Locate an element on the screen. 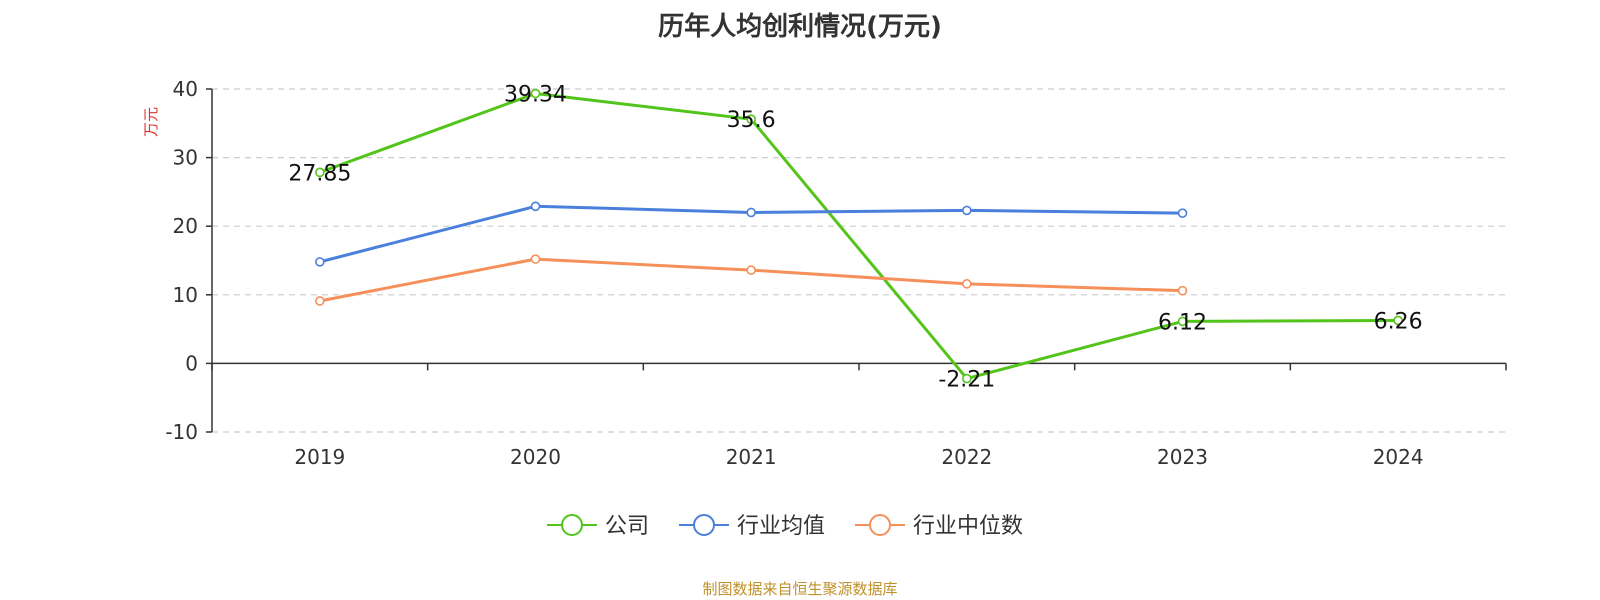  y-tick-label: 0 is located at coordinates (191, 363).